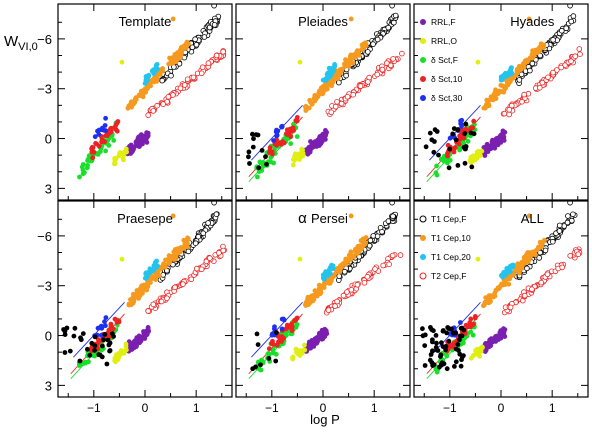 This screenshot has width=592, height=435. What do you see at coordinates (48, 385) in the screenshot?
I see `y-tick-label: 3` at bounding box center [48, 385].